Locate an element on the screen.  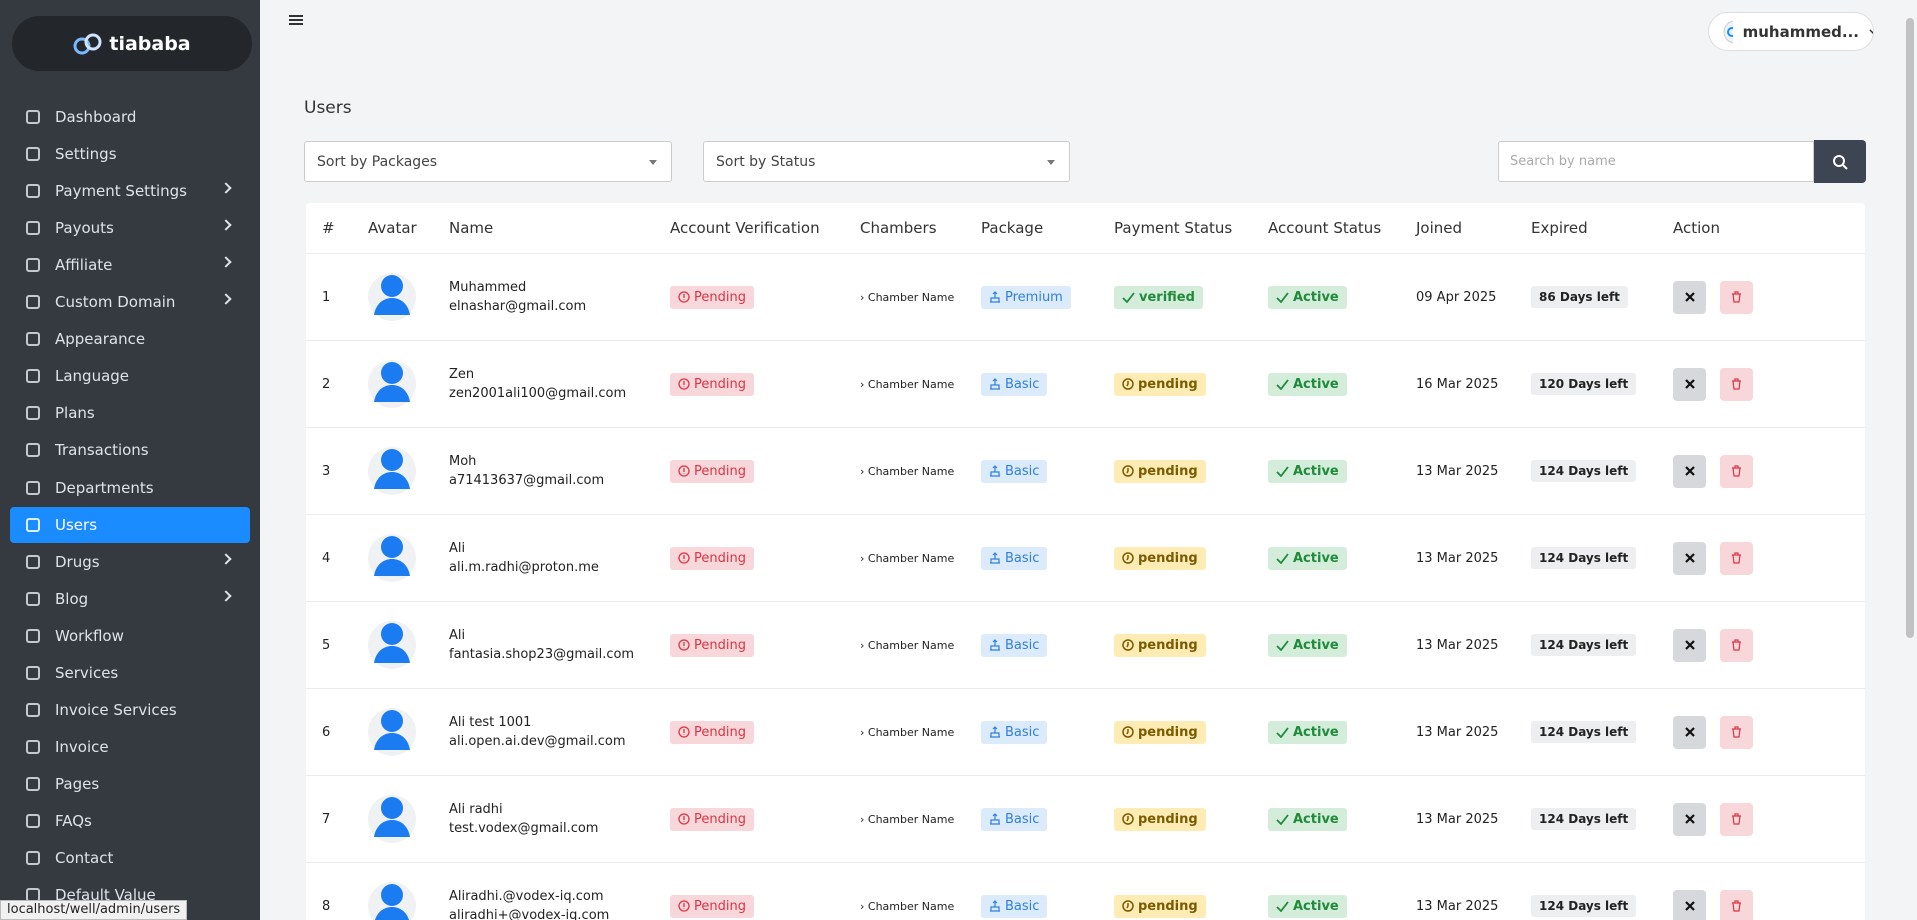
menu-item: Plans is located at coordinates (130, 413).